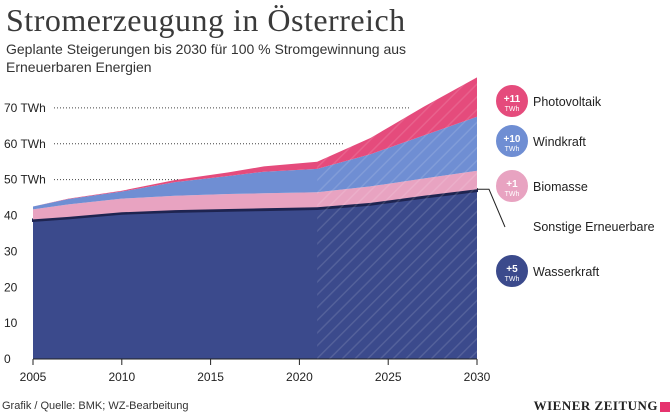  I want to click on x-tick-label: 2010, so click(121, 377).